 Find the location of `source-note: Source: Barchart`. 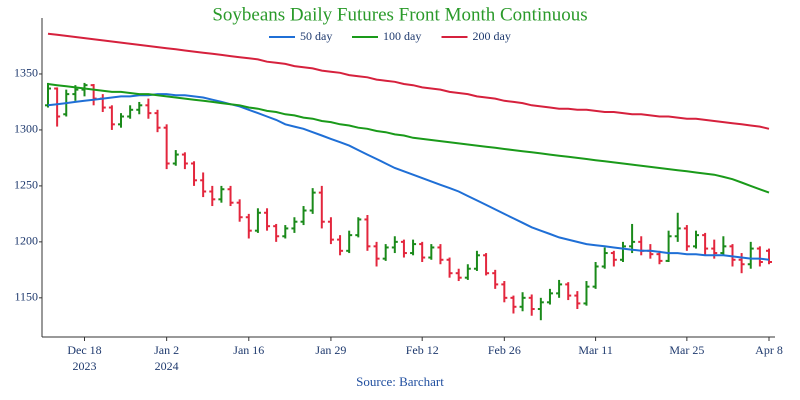

source-note: Source: Barchart is located at coordinates (400, 381).